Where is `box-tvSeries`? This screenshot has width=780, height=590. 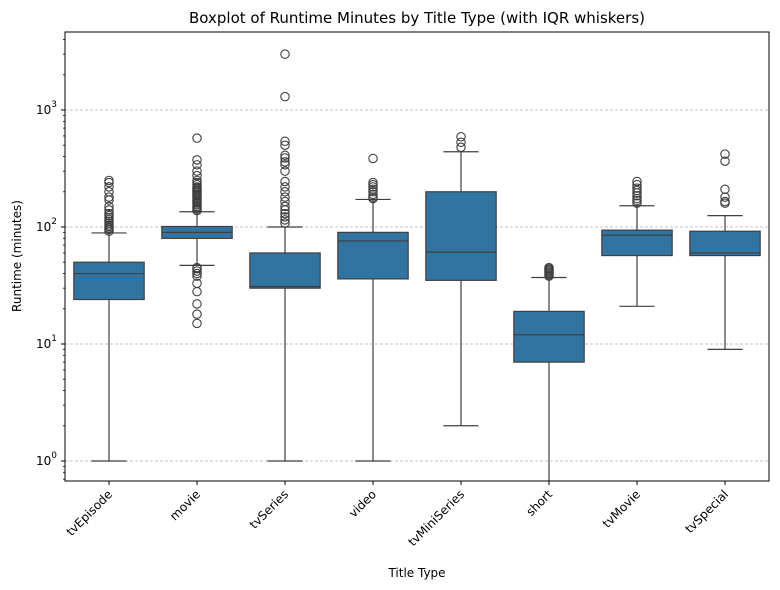
box-tvSeries is located at coordinates (285, 255).